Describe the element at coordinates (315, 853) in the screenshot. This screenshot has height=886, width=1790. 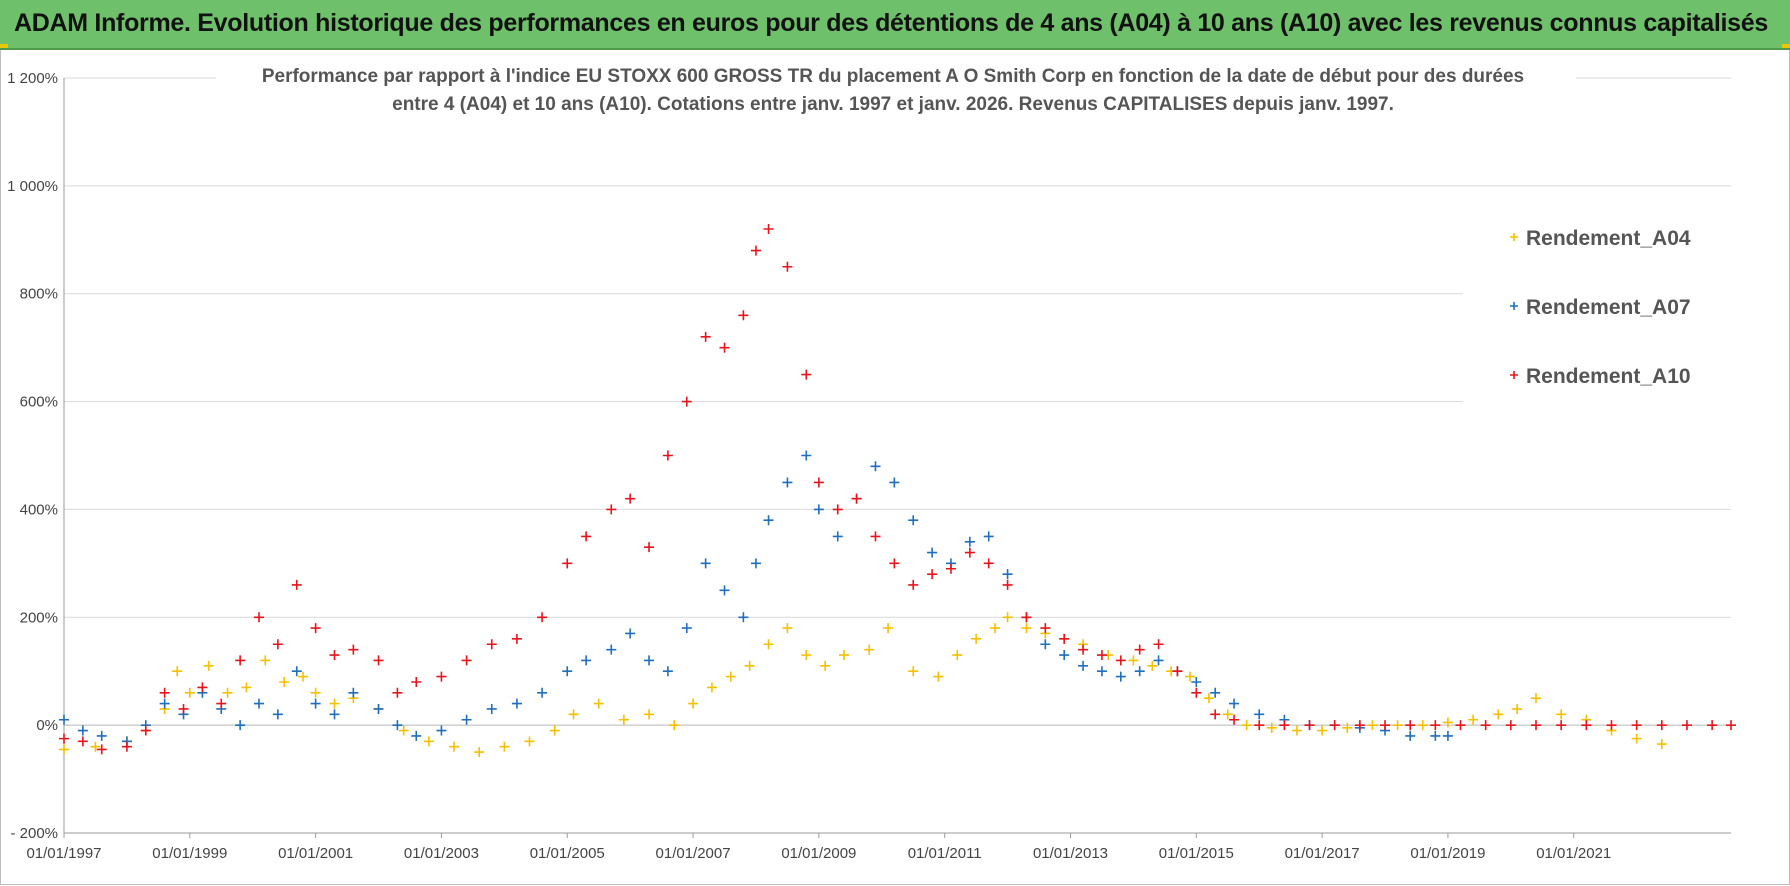
I see `x-tick-label-2: 01/01/2001` at that location.